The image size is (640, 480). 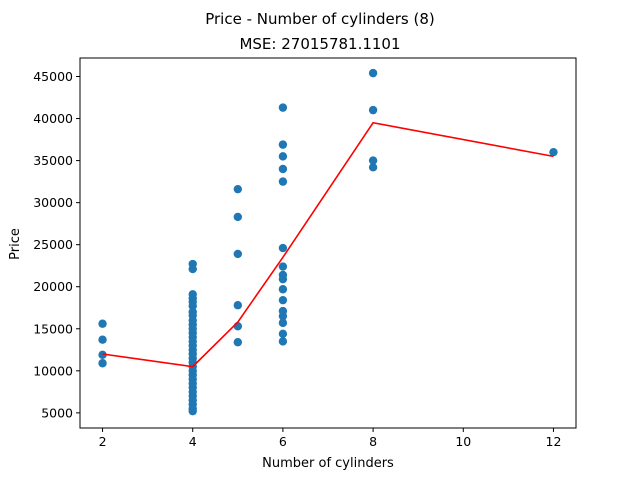 What do you see at coordinates (463, 441) in the screenshot?
I see `x-tick-label: 10` at bounding box center [463, 441].